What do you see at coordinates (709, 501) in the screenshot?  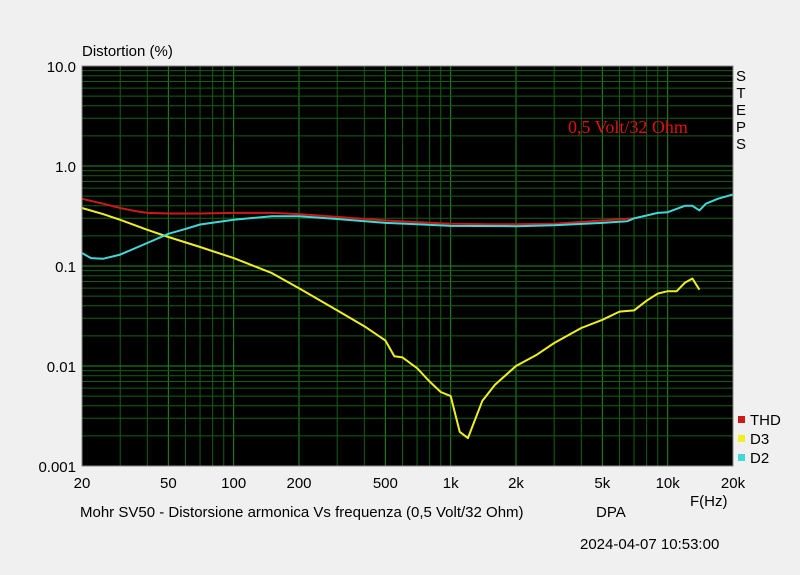 I see `x-axis-label: F(Hz)` at bounding box center [709, 501].